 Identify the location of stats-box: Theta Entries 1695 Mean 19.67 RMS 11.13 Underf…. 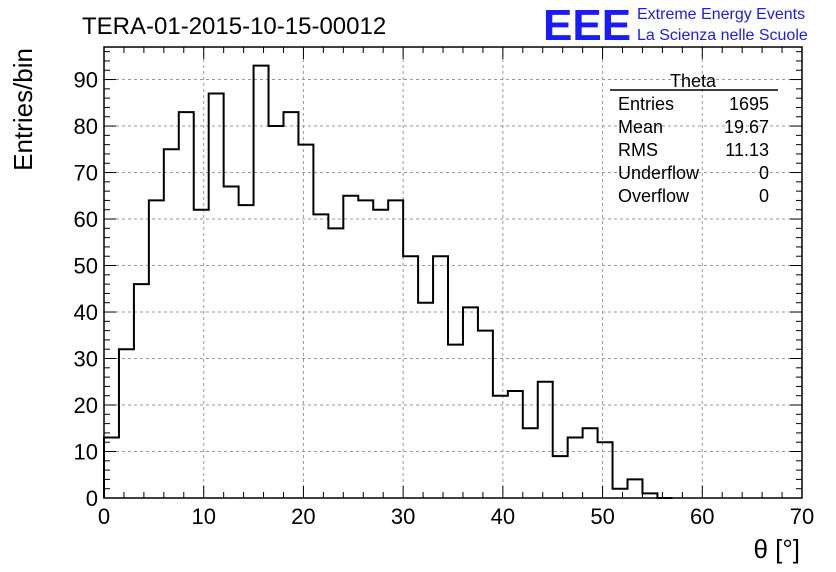
(694, 138).